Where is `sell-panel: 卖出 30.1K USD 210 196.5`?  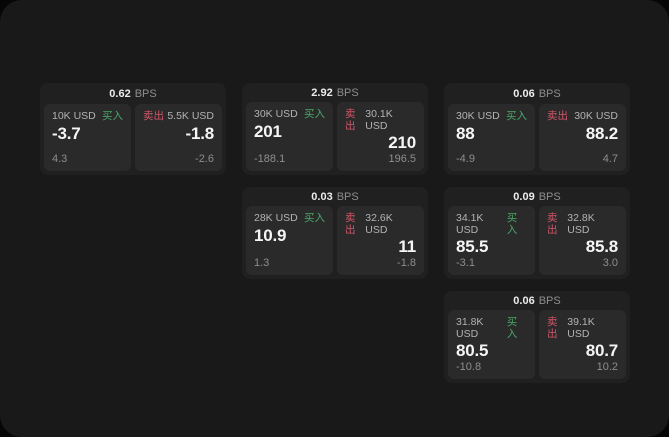 sell-panel: 卖出 30.1K USD 210 196.5 is located at coordinates (380, 136).